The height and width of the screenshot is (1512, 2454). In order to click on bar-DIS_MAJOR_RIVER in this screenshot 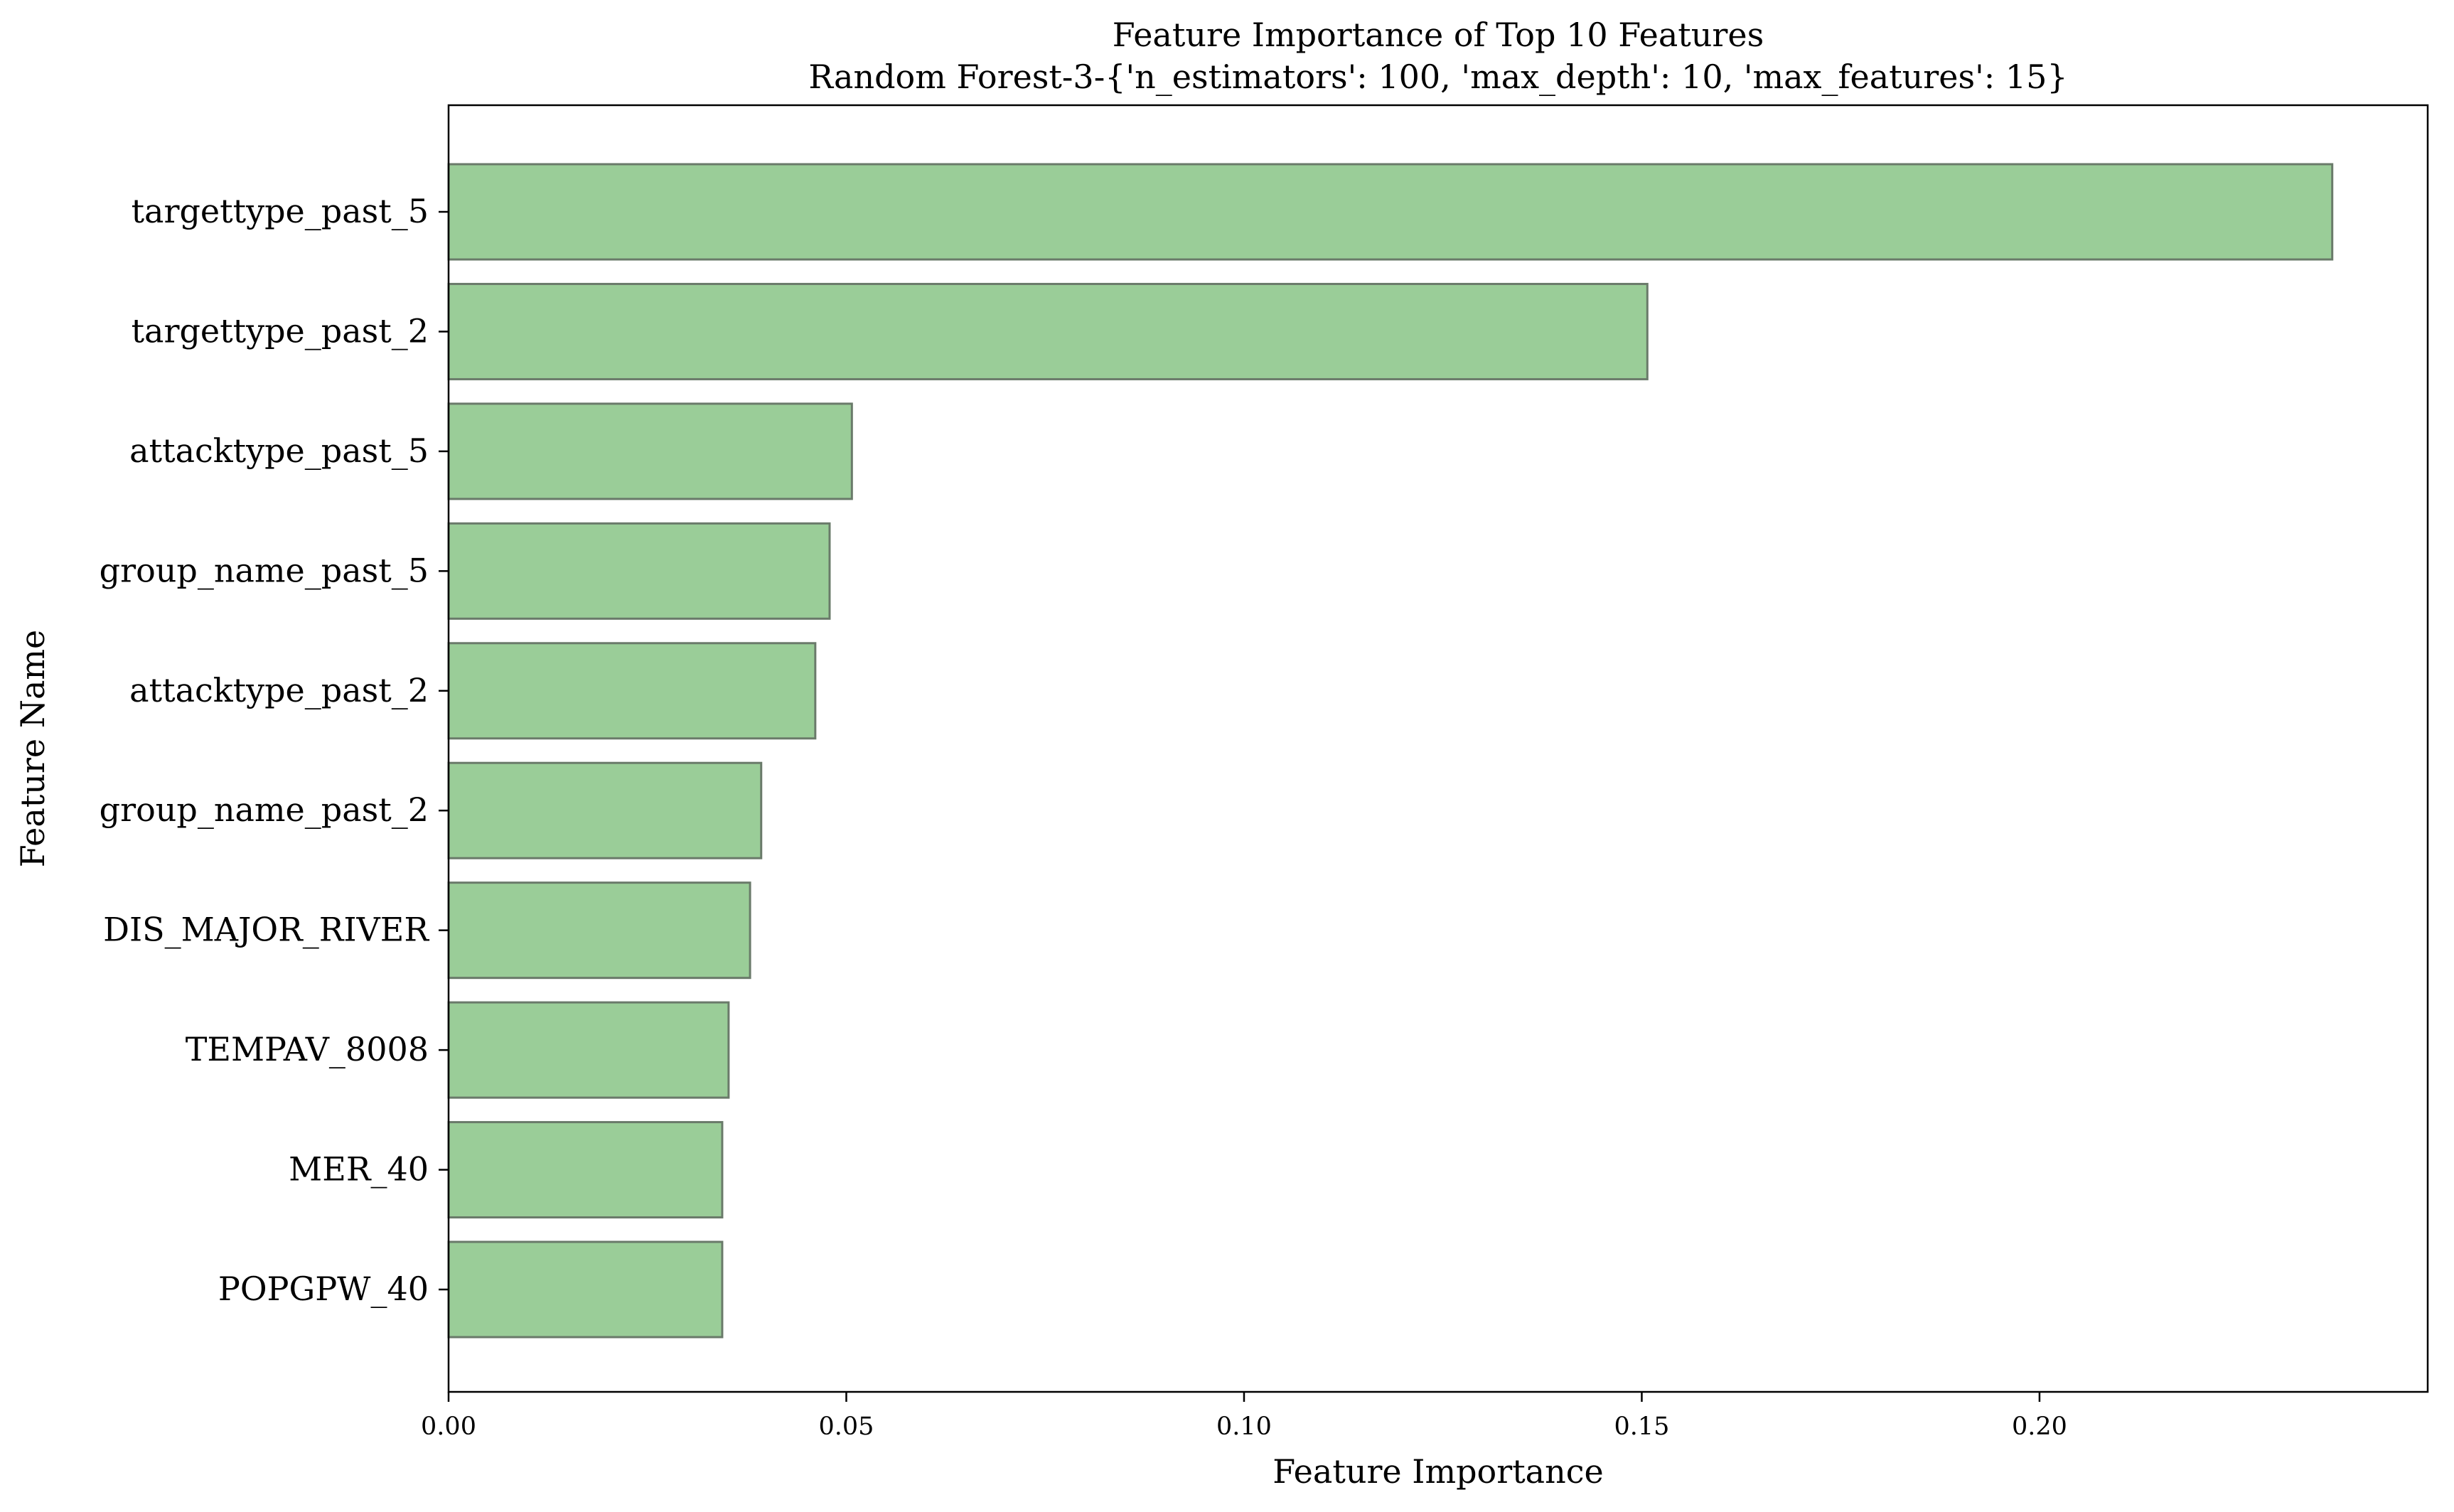, I will do `click(599, 931)`.